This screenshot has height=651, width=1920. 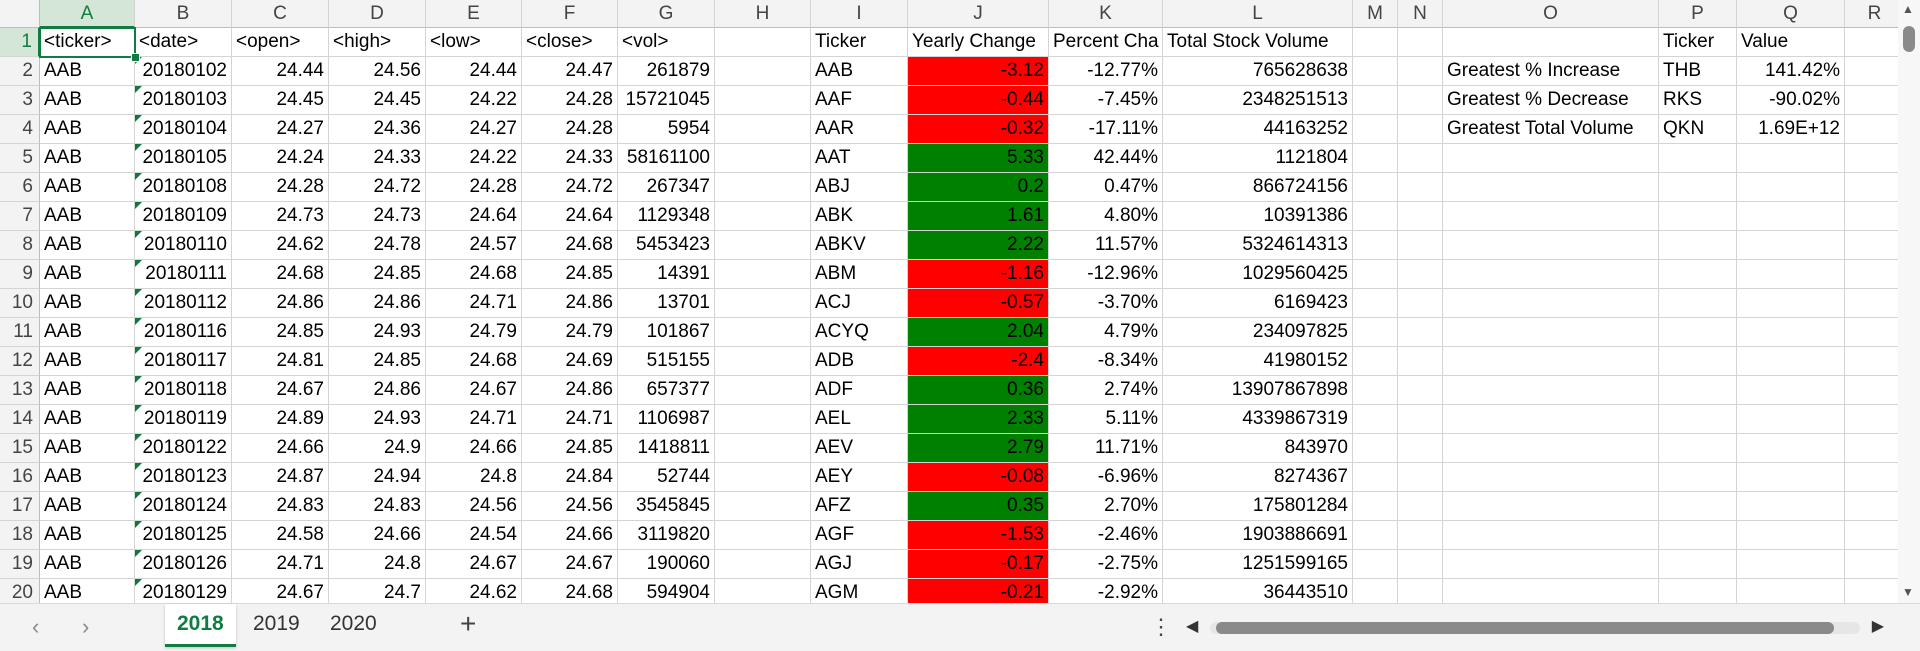 I want to click on yearly-change-cell: 1.61, so click(x=978, y=216).